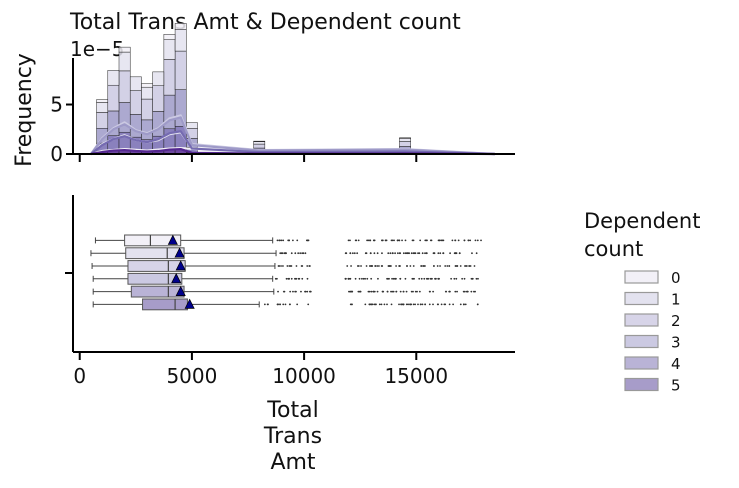 The height and width of the screenshot is (488, 739). I want to click on box-rect, so click(153, 240).